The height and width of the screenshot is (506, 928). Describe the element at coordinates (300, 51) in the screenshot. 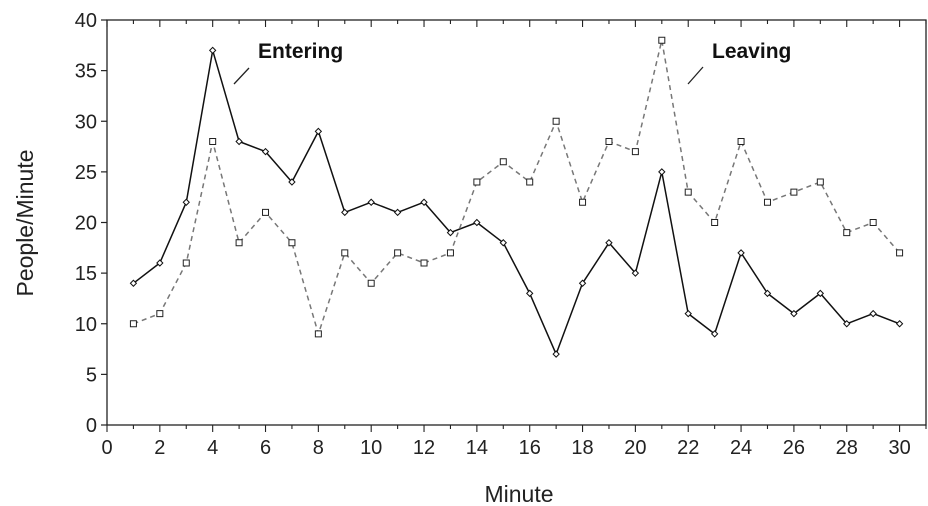

I see `entering-annotation-label: Entering` at that location.